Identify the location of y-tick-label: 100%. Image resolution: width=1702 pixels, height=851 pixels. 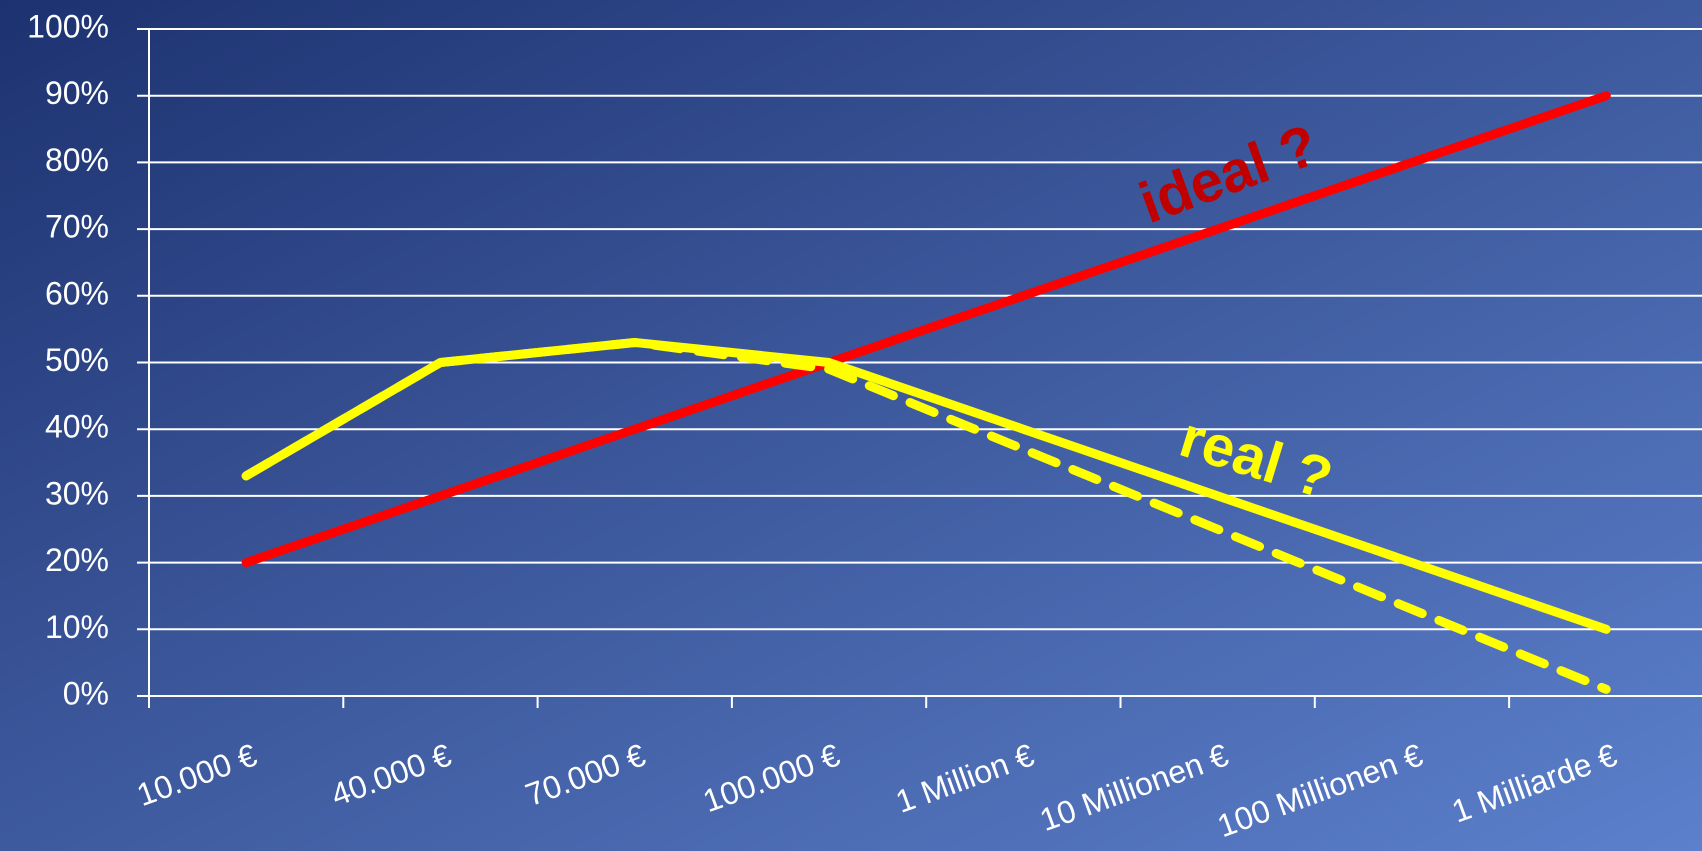
(68, 26).